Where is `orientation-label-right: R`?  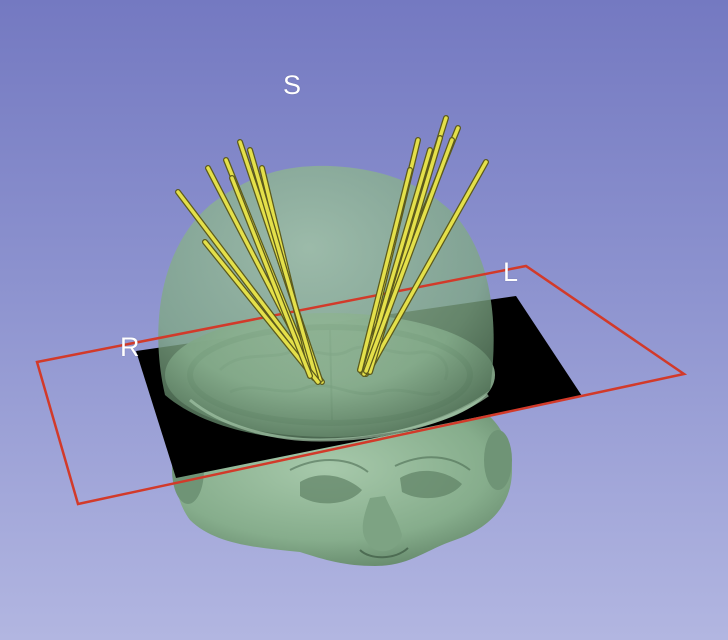
orientation-label-right: R is located at coordinates (130, 347).